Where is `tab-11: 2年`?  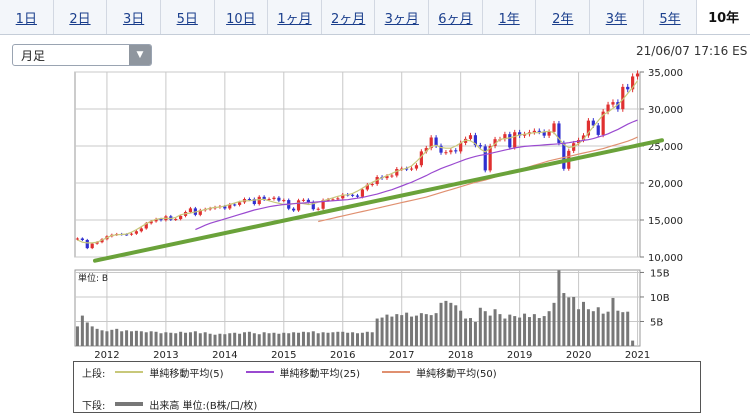
tab-11: 2年 is located at coordinates (563, 17).